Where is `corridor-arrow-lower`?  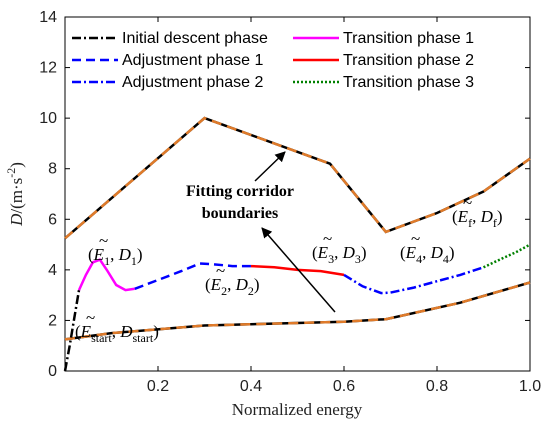 corridor-arrow-lower is located at coordinates (298, 270).